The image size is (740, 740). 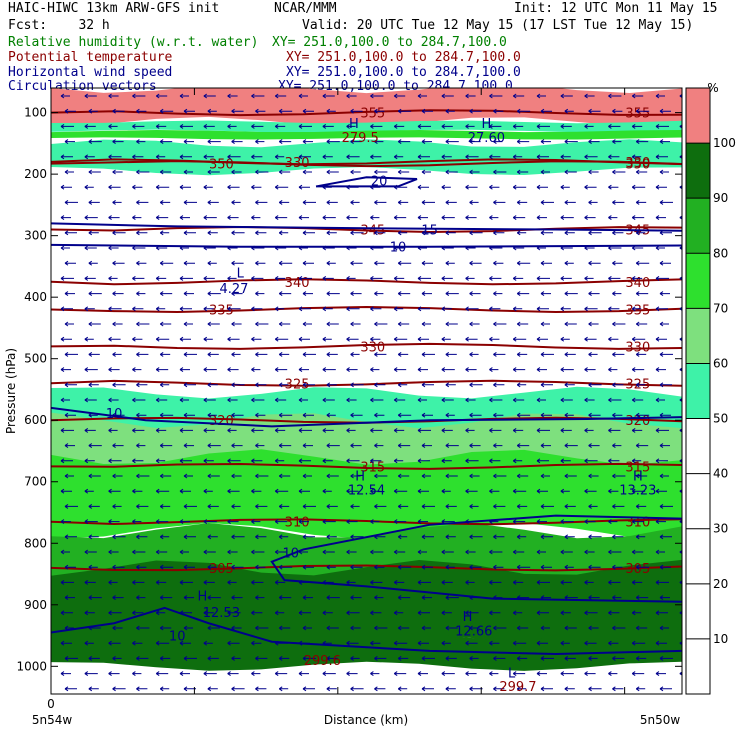 I want to click on rh-region, so click(x=366, y=134).